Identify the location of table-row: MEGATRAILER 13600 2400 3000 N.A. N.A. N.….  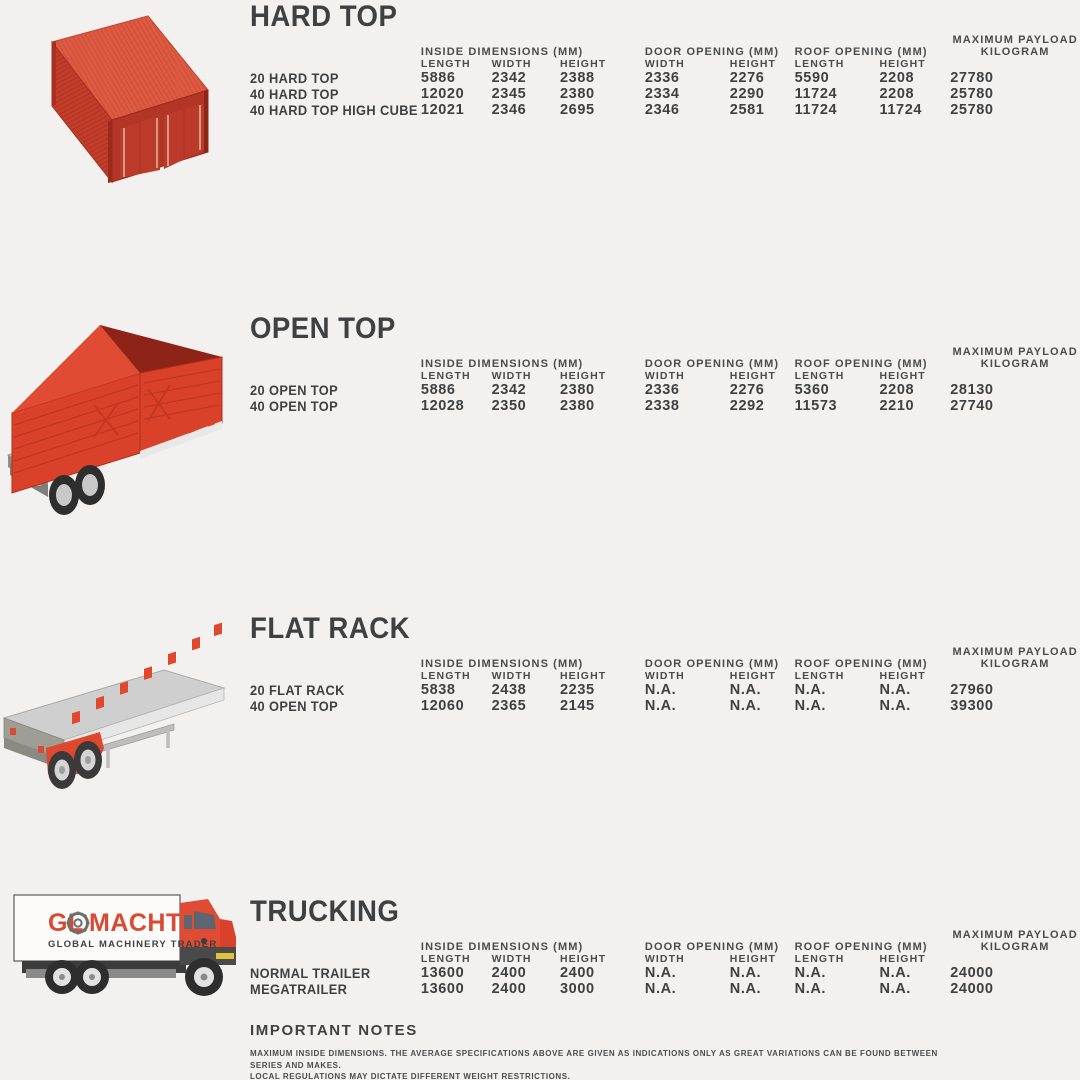
(665, 989).